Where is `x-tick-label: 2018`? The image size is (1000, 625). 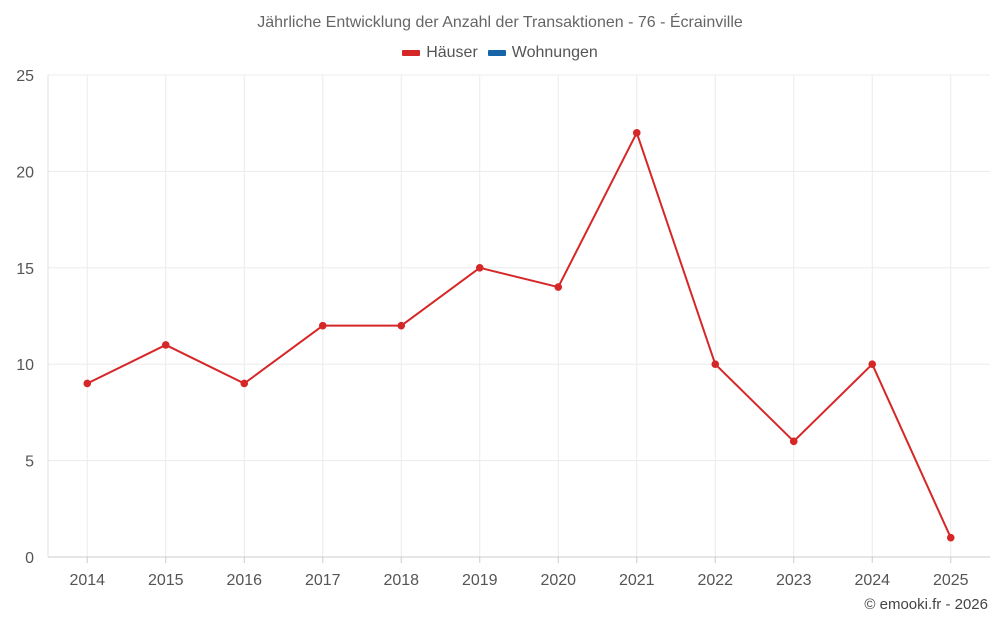 x-tick-label: 2018 is located at coordinates (401, 580).